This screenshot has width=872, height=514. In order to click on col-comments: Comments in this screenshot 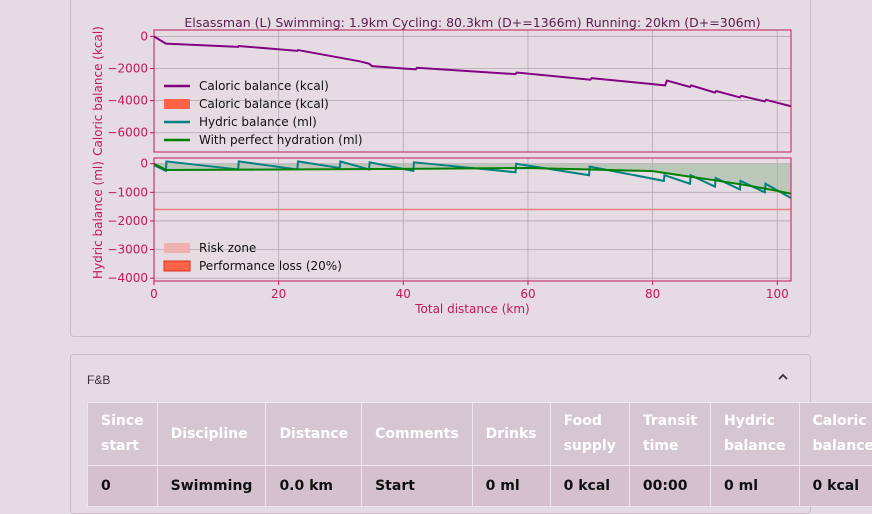, I will do `click(417, 434)`.